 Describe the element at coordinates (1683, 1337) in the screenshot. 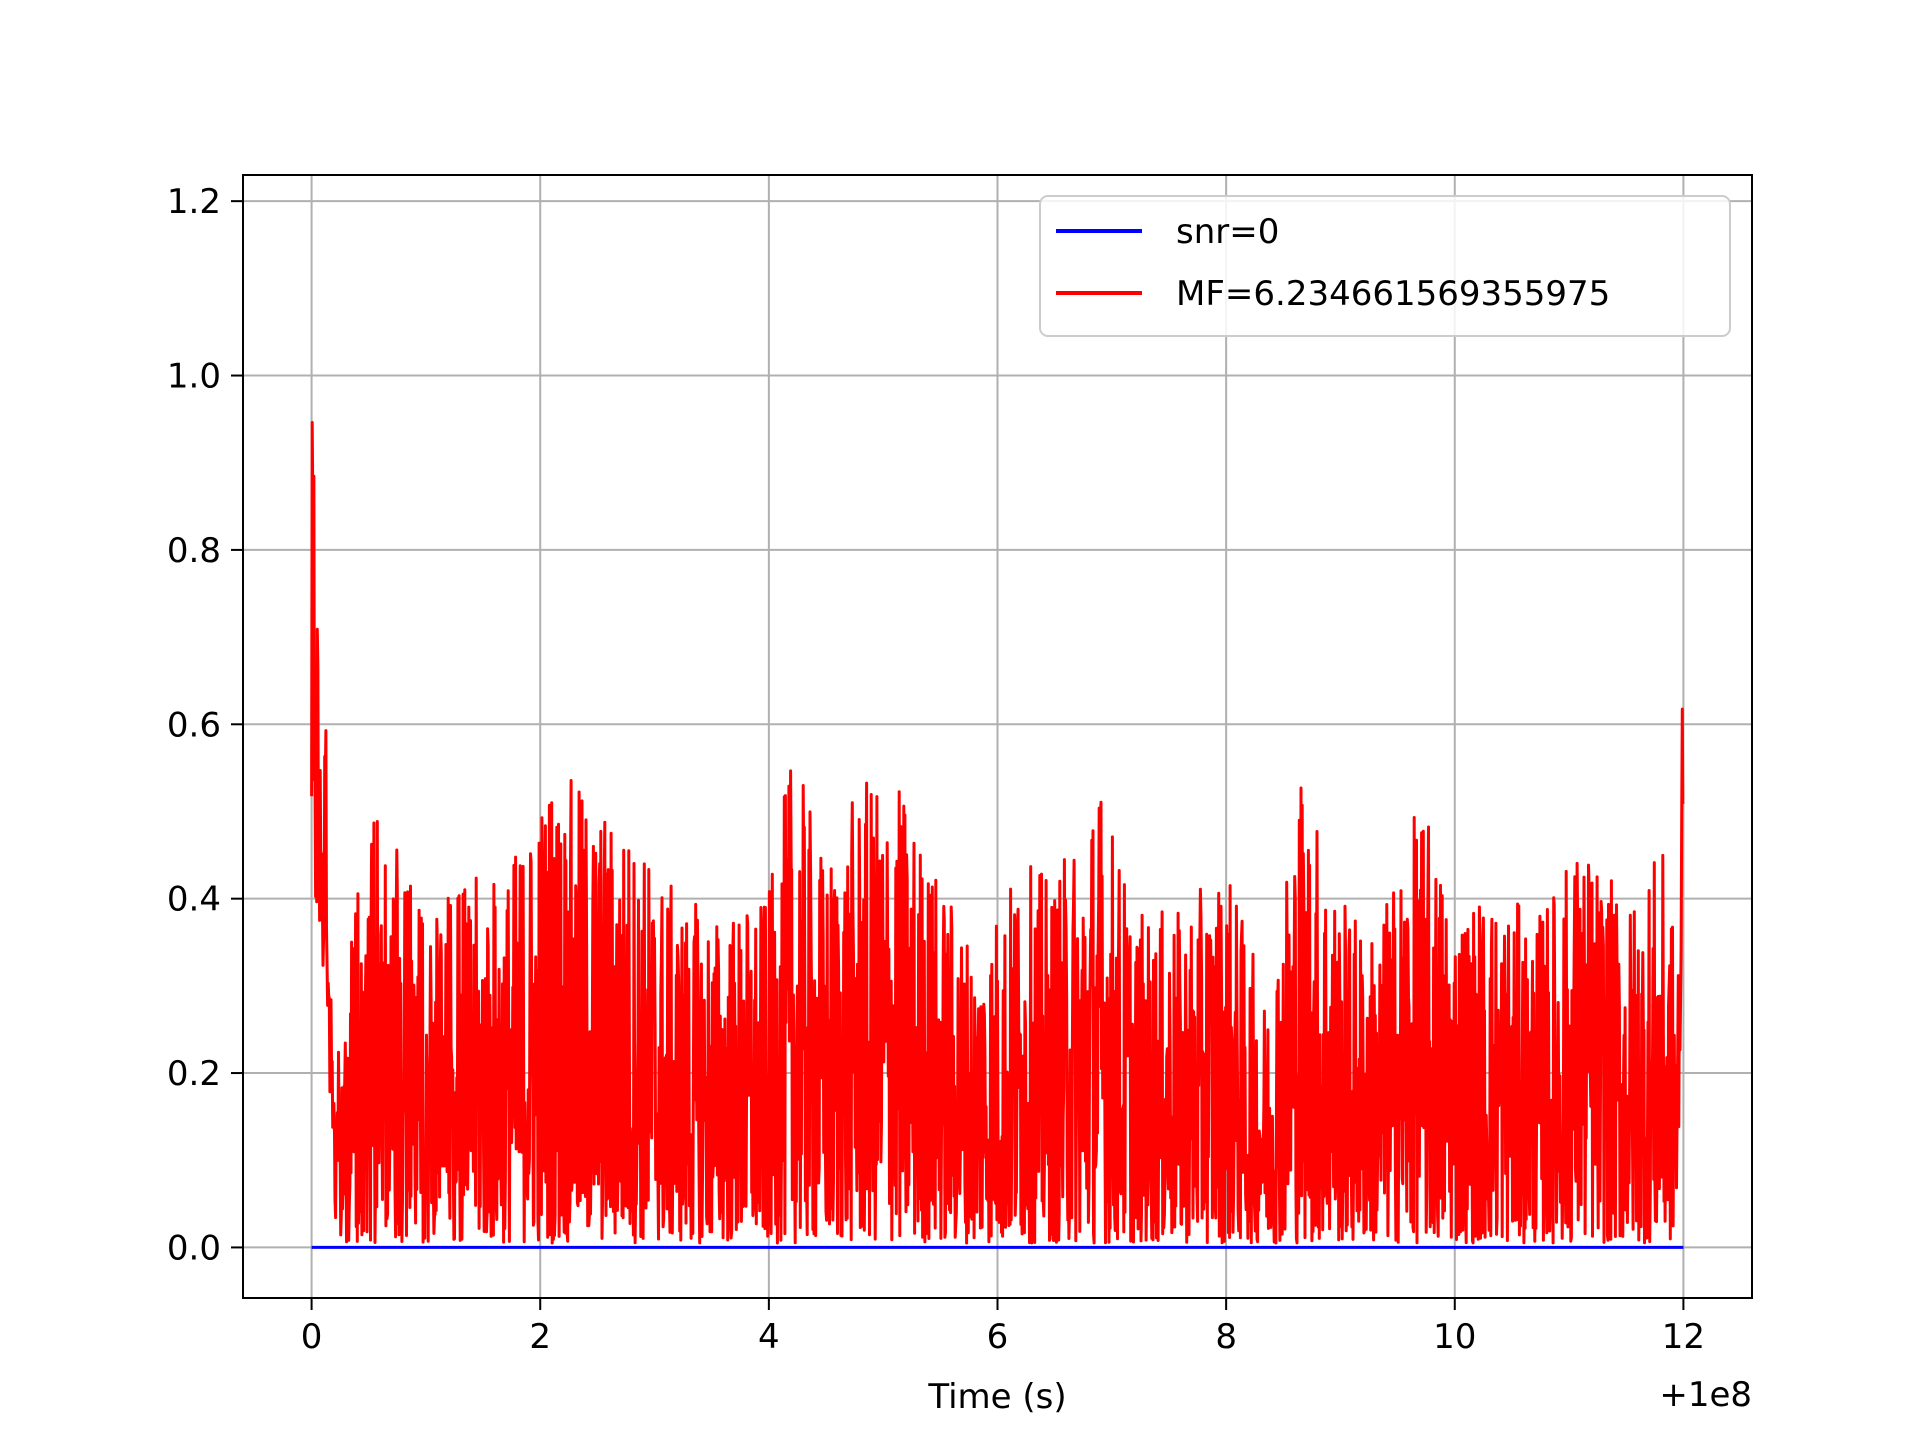

I see `x-tick-label: 12` at that location.